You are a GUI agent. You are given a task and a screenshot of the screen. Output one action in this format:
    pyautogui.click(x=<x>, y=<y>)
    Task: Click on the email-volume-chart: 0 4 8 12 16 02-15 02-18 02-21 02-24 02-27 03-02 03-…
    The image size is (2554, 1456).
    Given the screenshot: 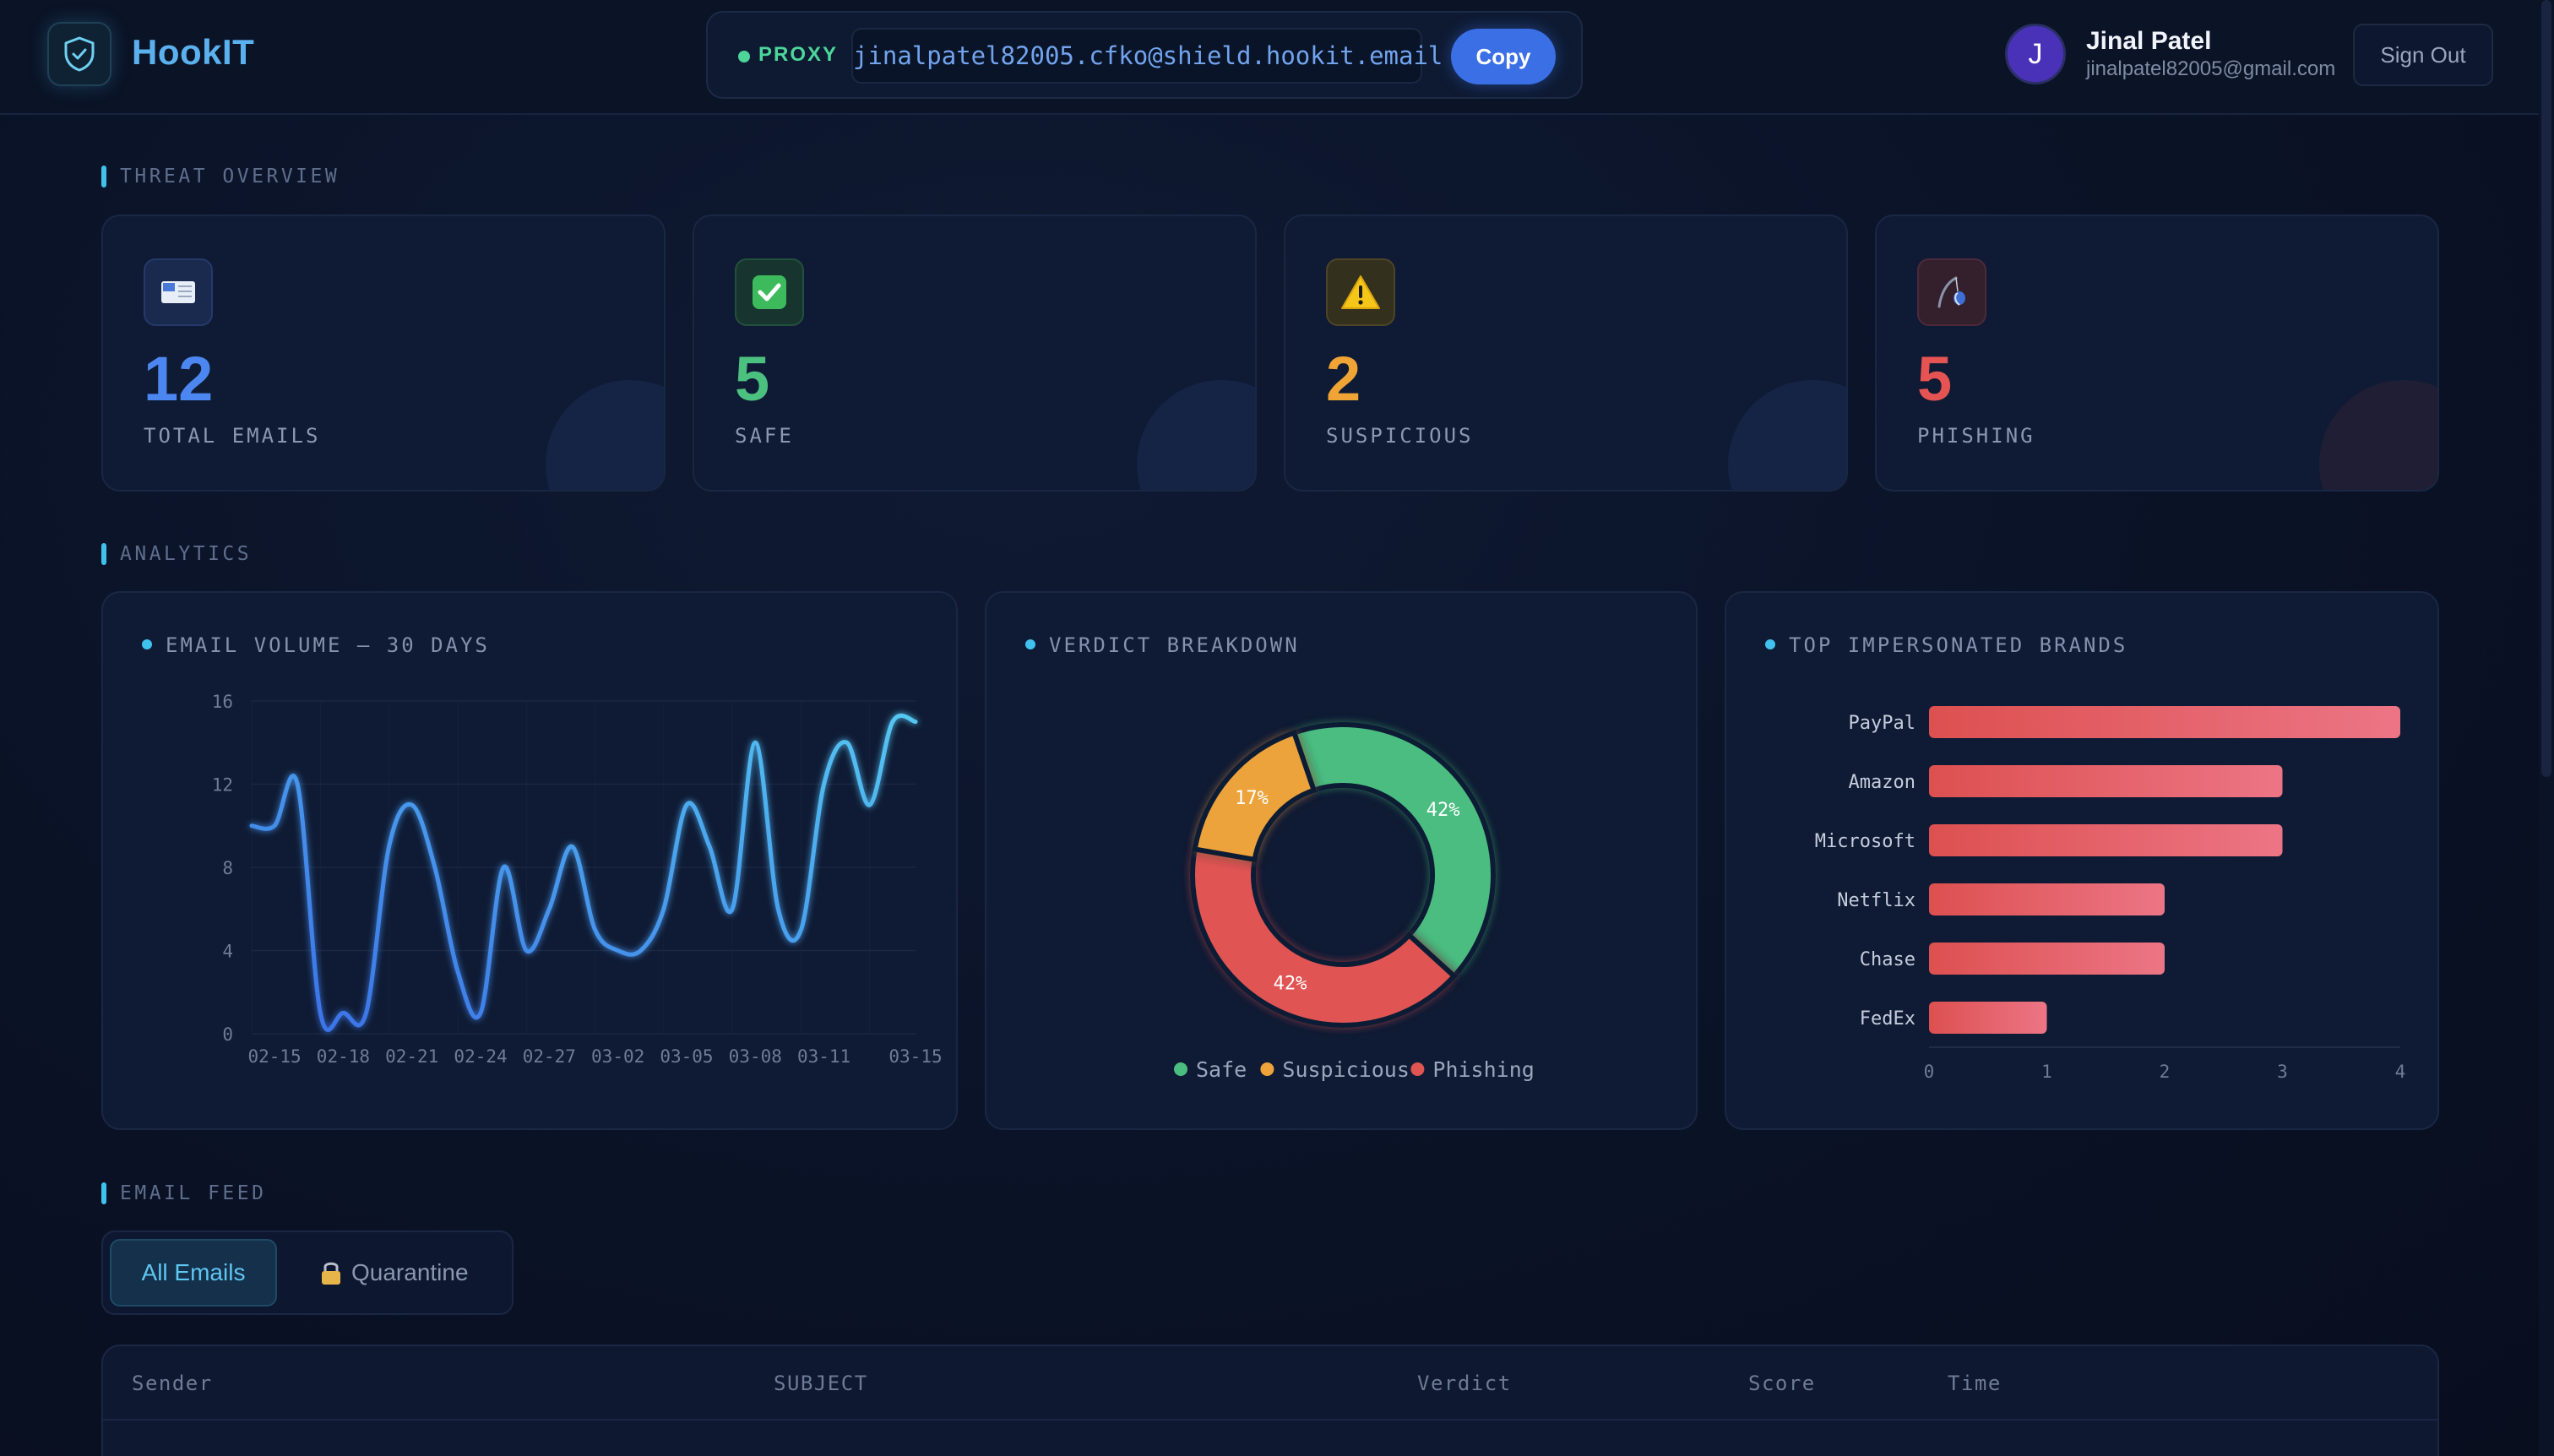 What is the action you would take?
    pyautogui.click(x=577, y=880)
    